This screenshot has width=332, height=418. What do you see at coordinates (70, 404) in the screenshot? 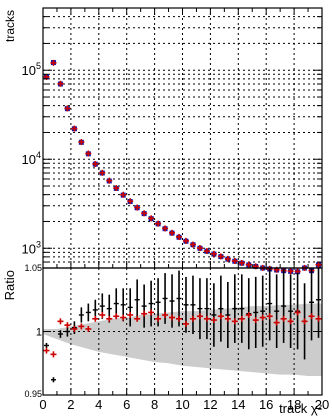
I see `x-tick-label: 2` at bounding box center [70, 404].